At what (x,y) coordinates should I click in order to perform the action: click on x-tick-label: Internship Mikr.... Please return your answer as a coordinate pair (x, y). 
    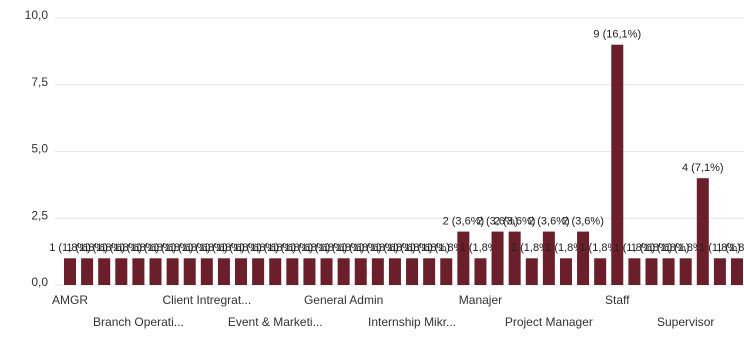
    Looking at the image, I should click on (412, 322).